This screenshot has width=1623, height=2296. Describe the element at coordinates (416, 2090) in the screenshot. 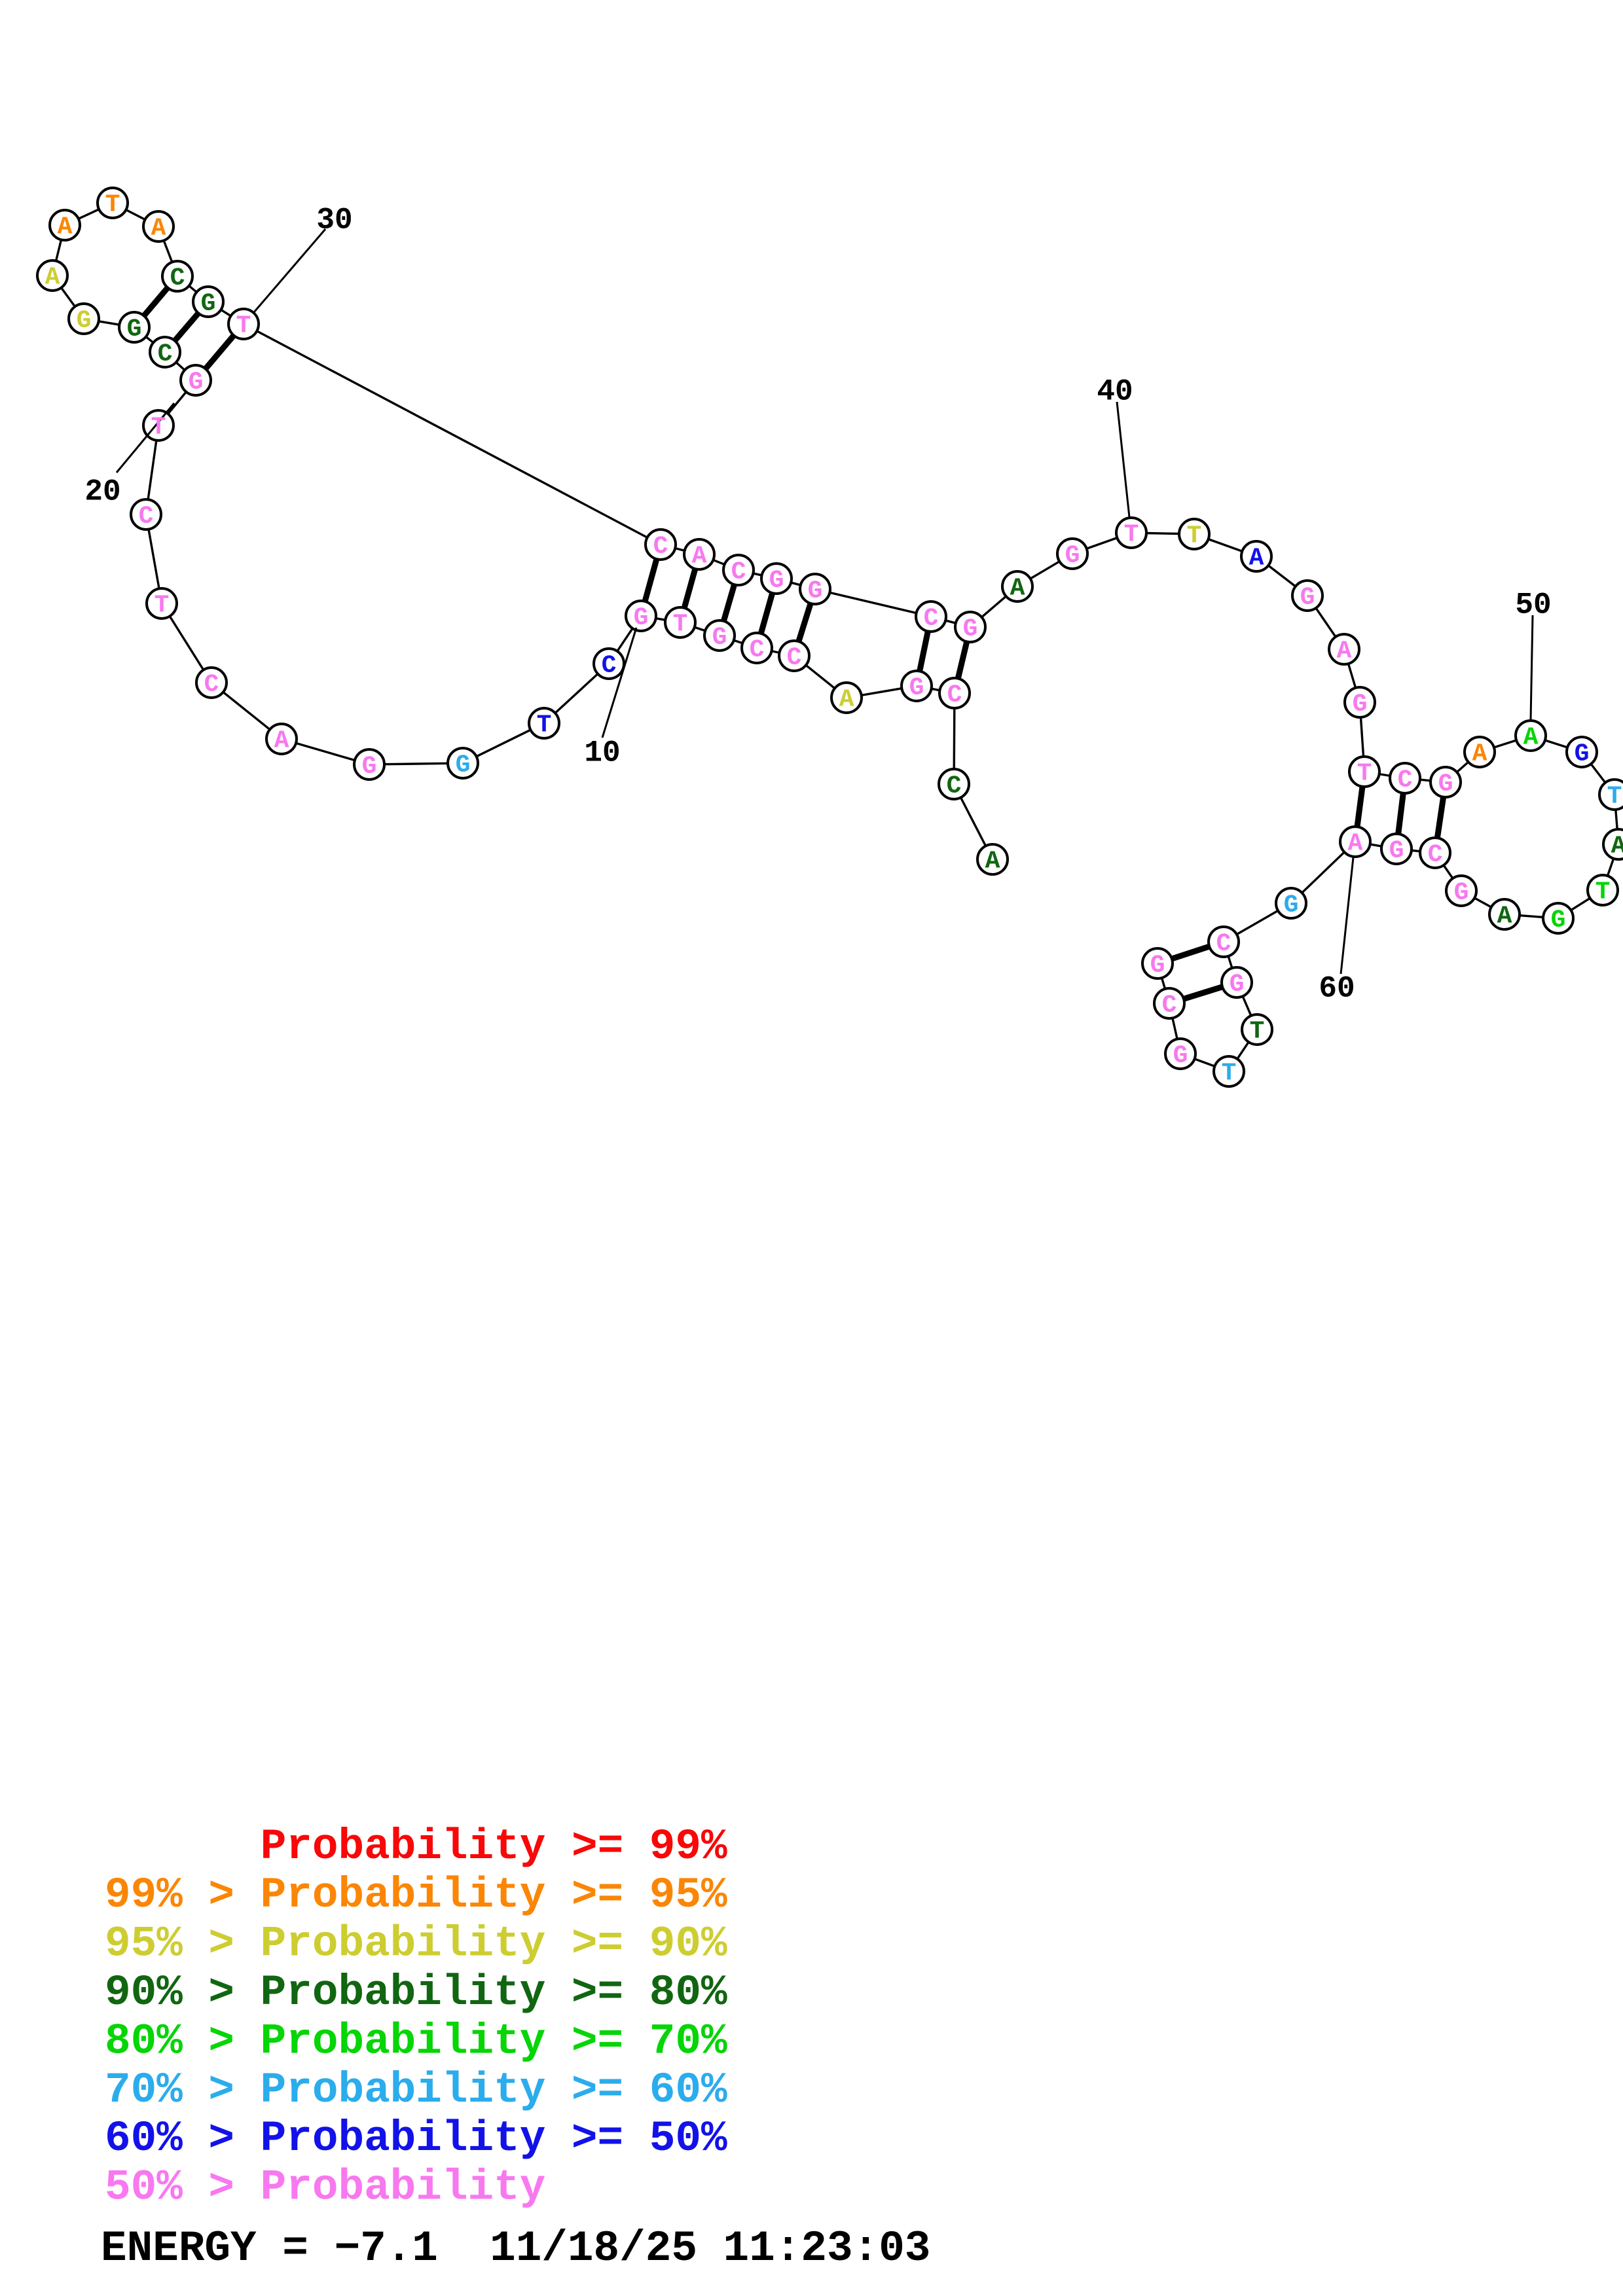

I see `svg-text: 70% > Probability >= 60%` at that location.